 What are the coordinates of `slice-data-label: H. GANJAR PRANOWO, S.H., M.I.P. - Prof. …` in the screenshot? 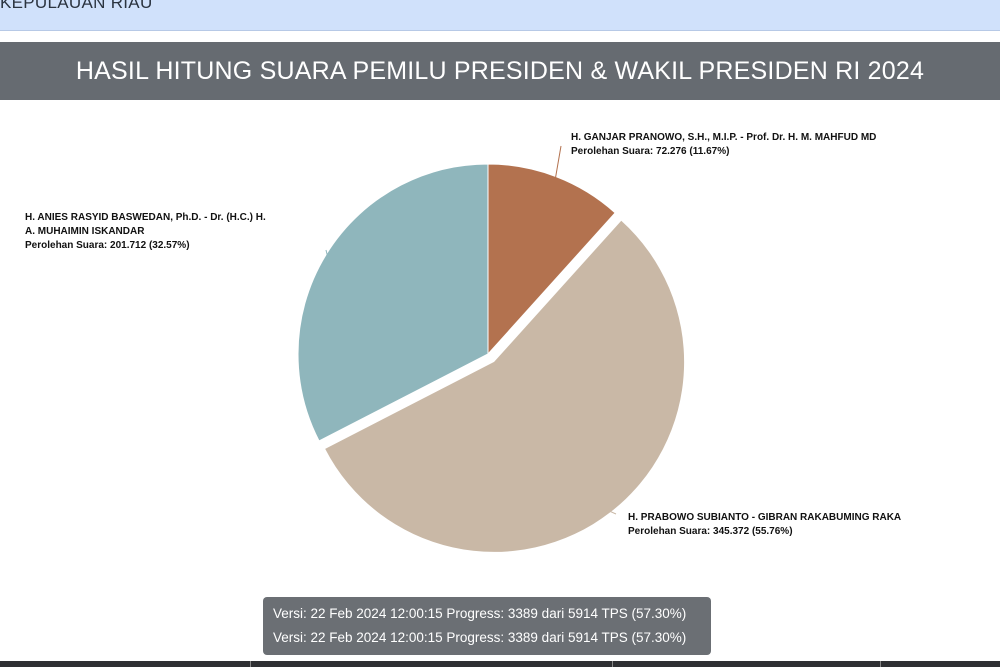 It's located at (723, 144).